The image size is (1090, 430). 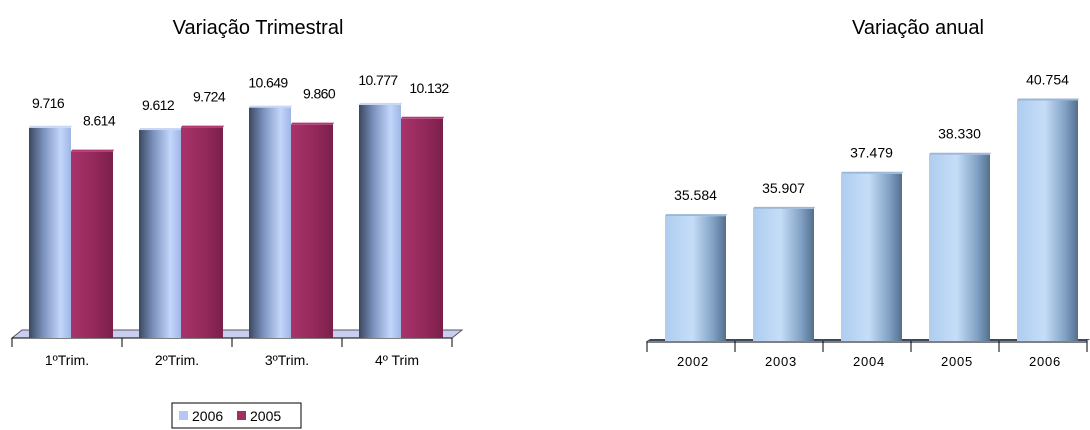 What do you see at coordinates (209, 97) in the screenshot?
I see `quarterly-data-label: 9.724` at bounding box center [209, 97].